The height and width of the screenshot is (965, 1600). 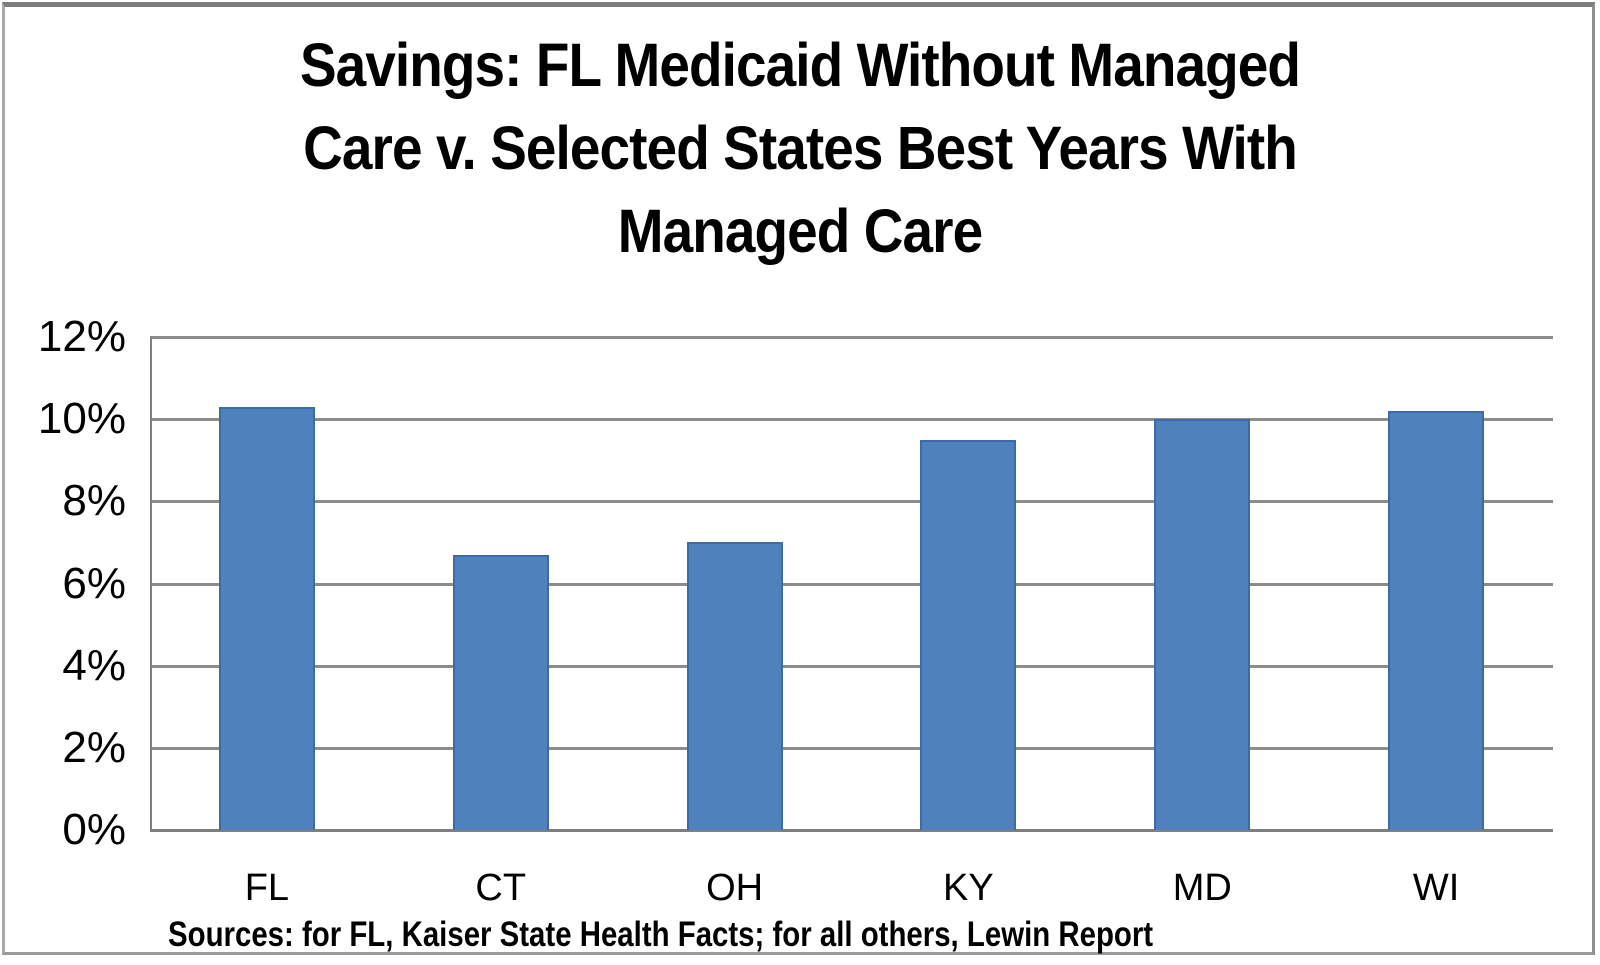 I want to click on y-tick-label-12%: 12%, so click(x=81, y=336).